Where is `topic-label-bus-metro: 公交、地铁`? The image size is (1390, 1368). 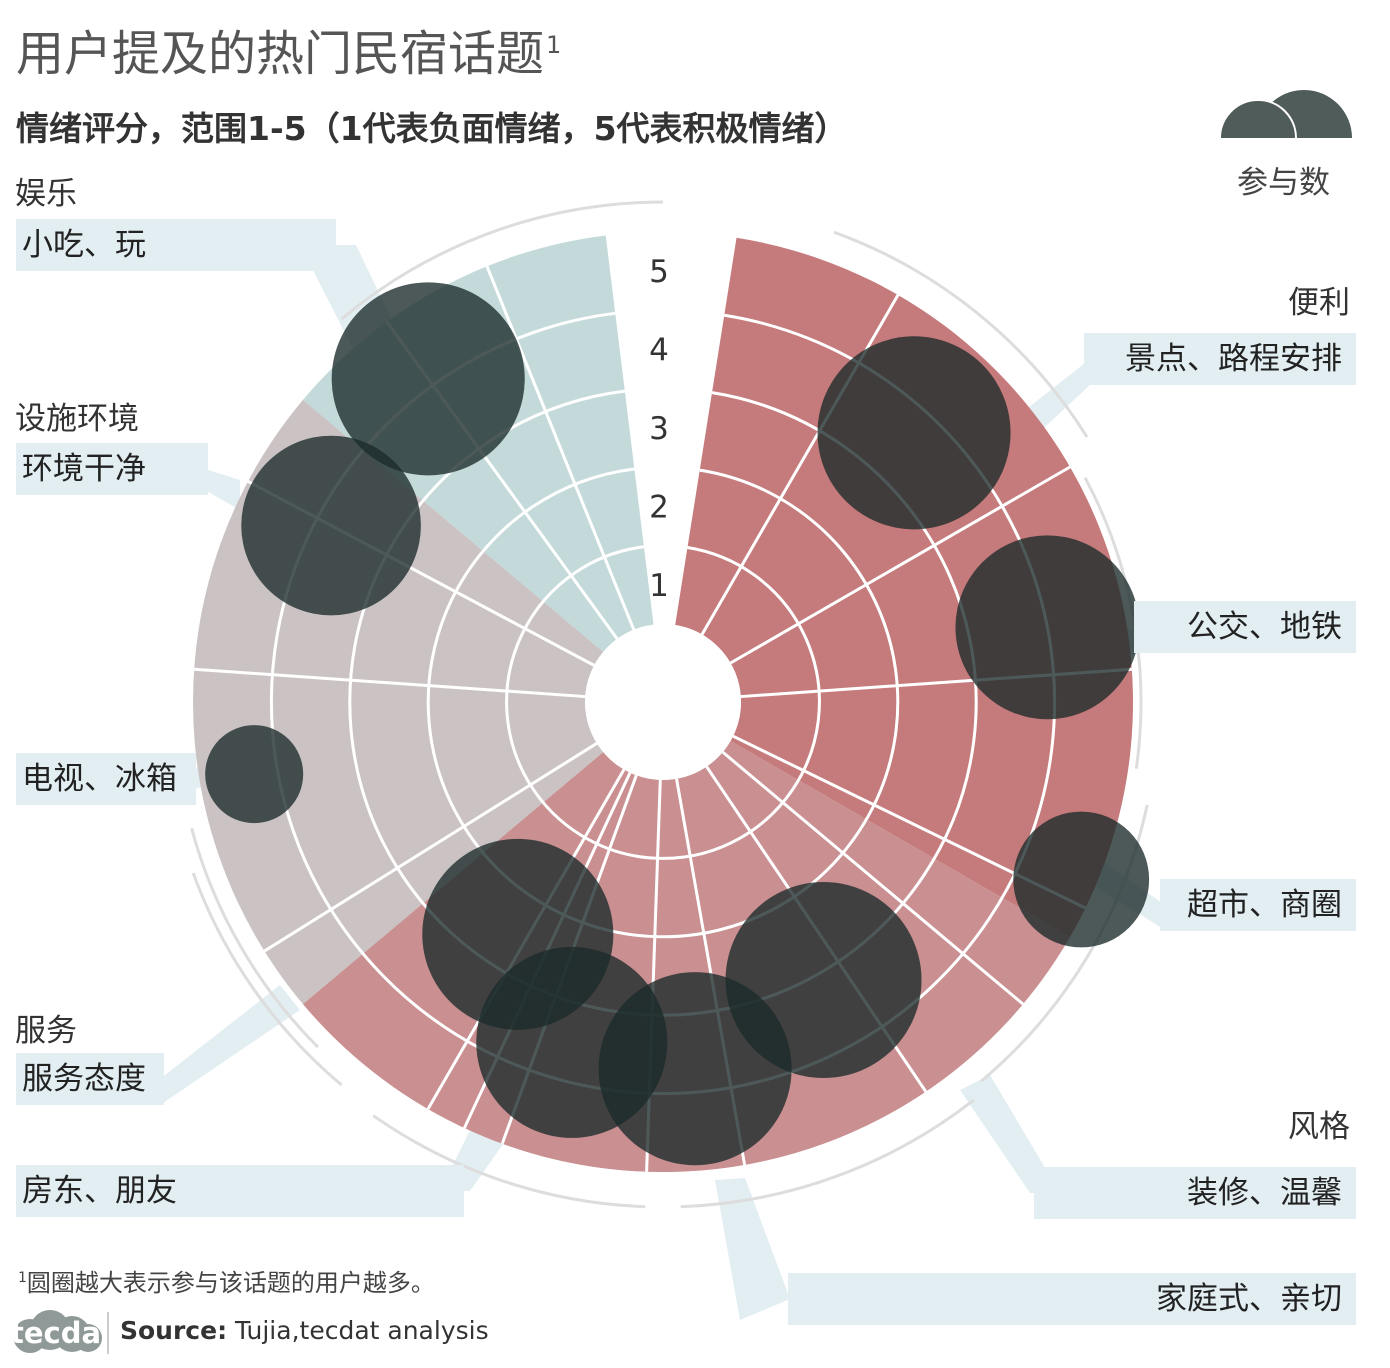 topic-label-bus-metro: 公交、地铁 is located at coordinates (1245, 627).